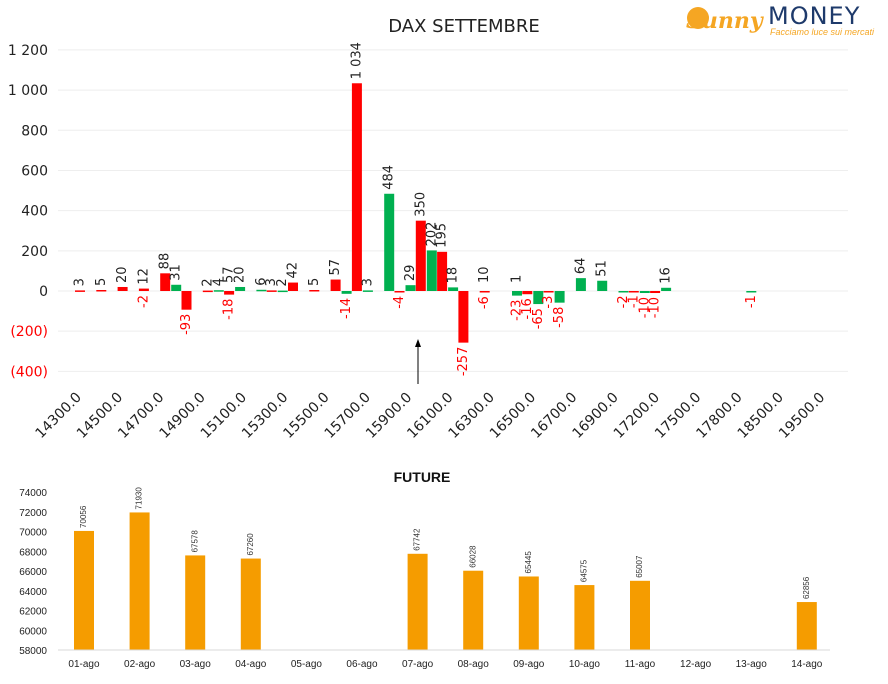  I want to click on chart1-data-label: 4, so click(218, 282).